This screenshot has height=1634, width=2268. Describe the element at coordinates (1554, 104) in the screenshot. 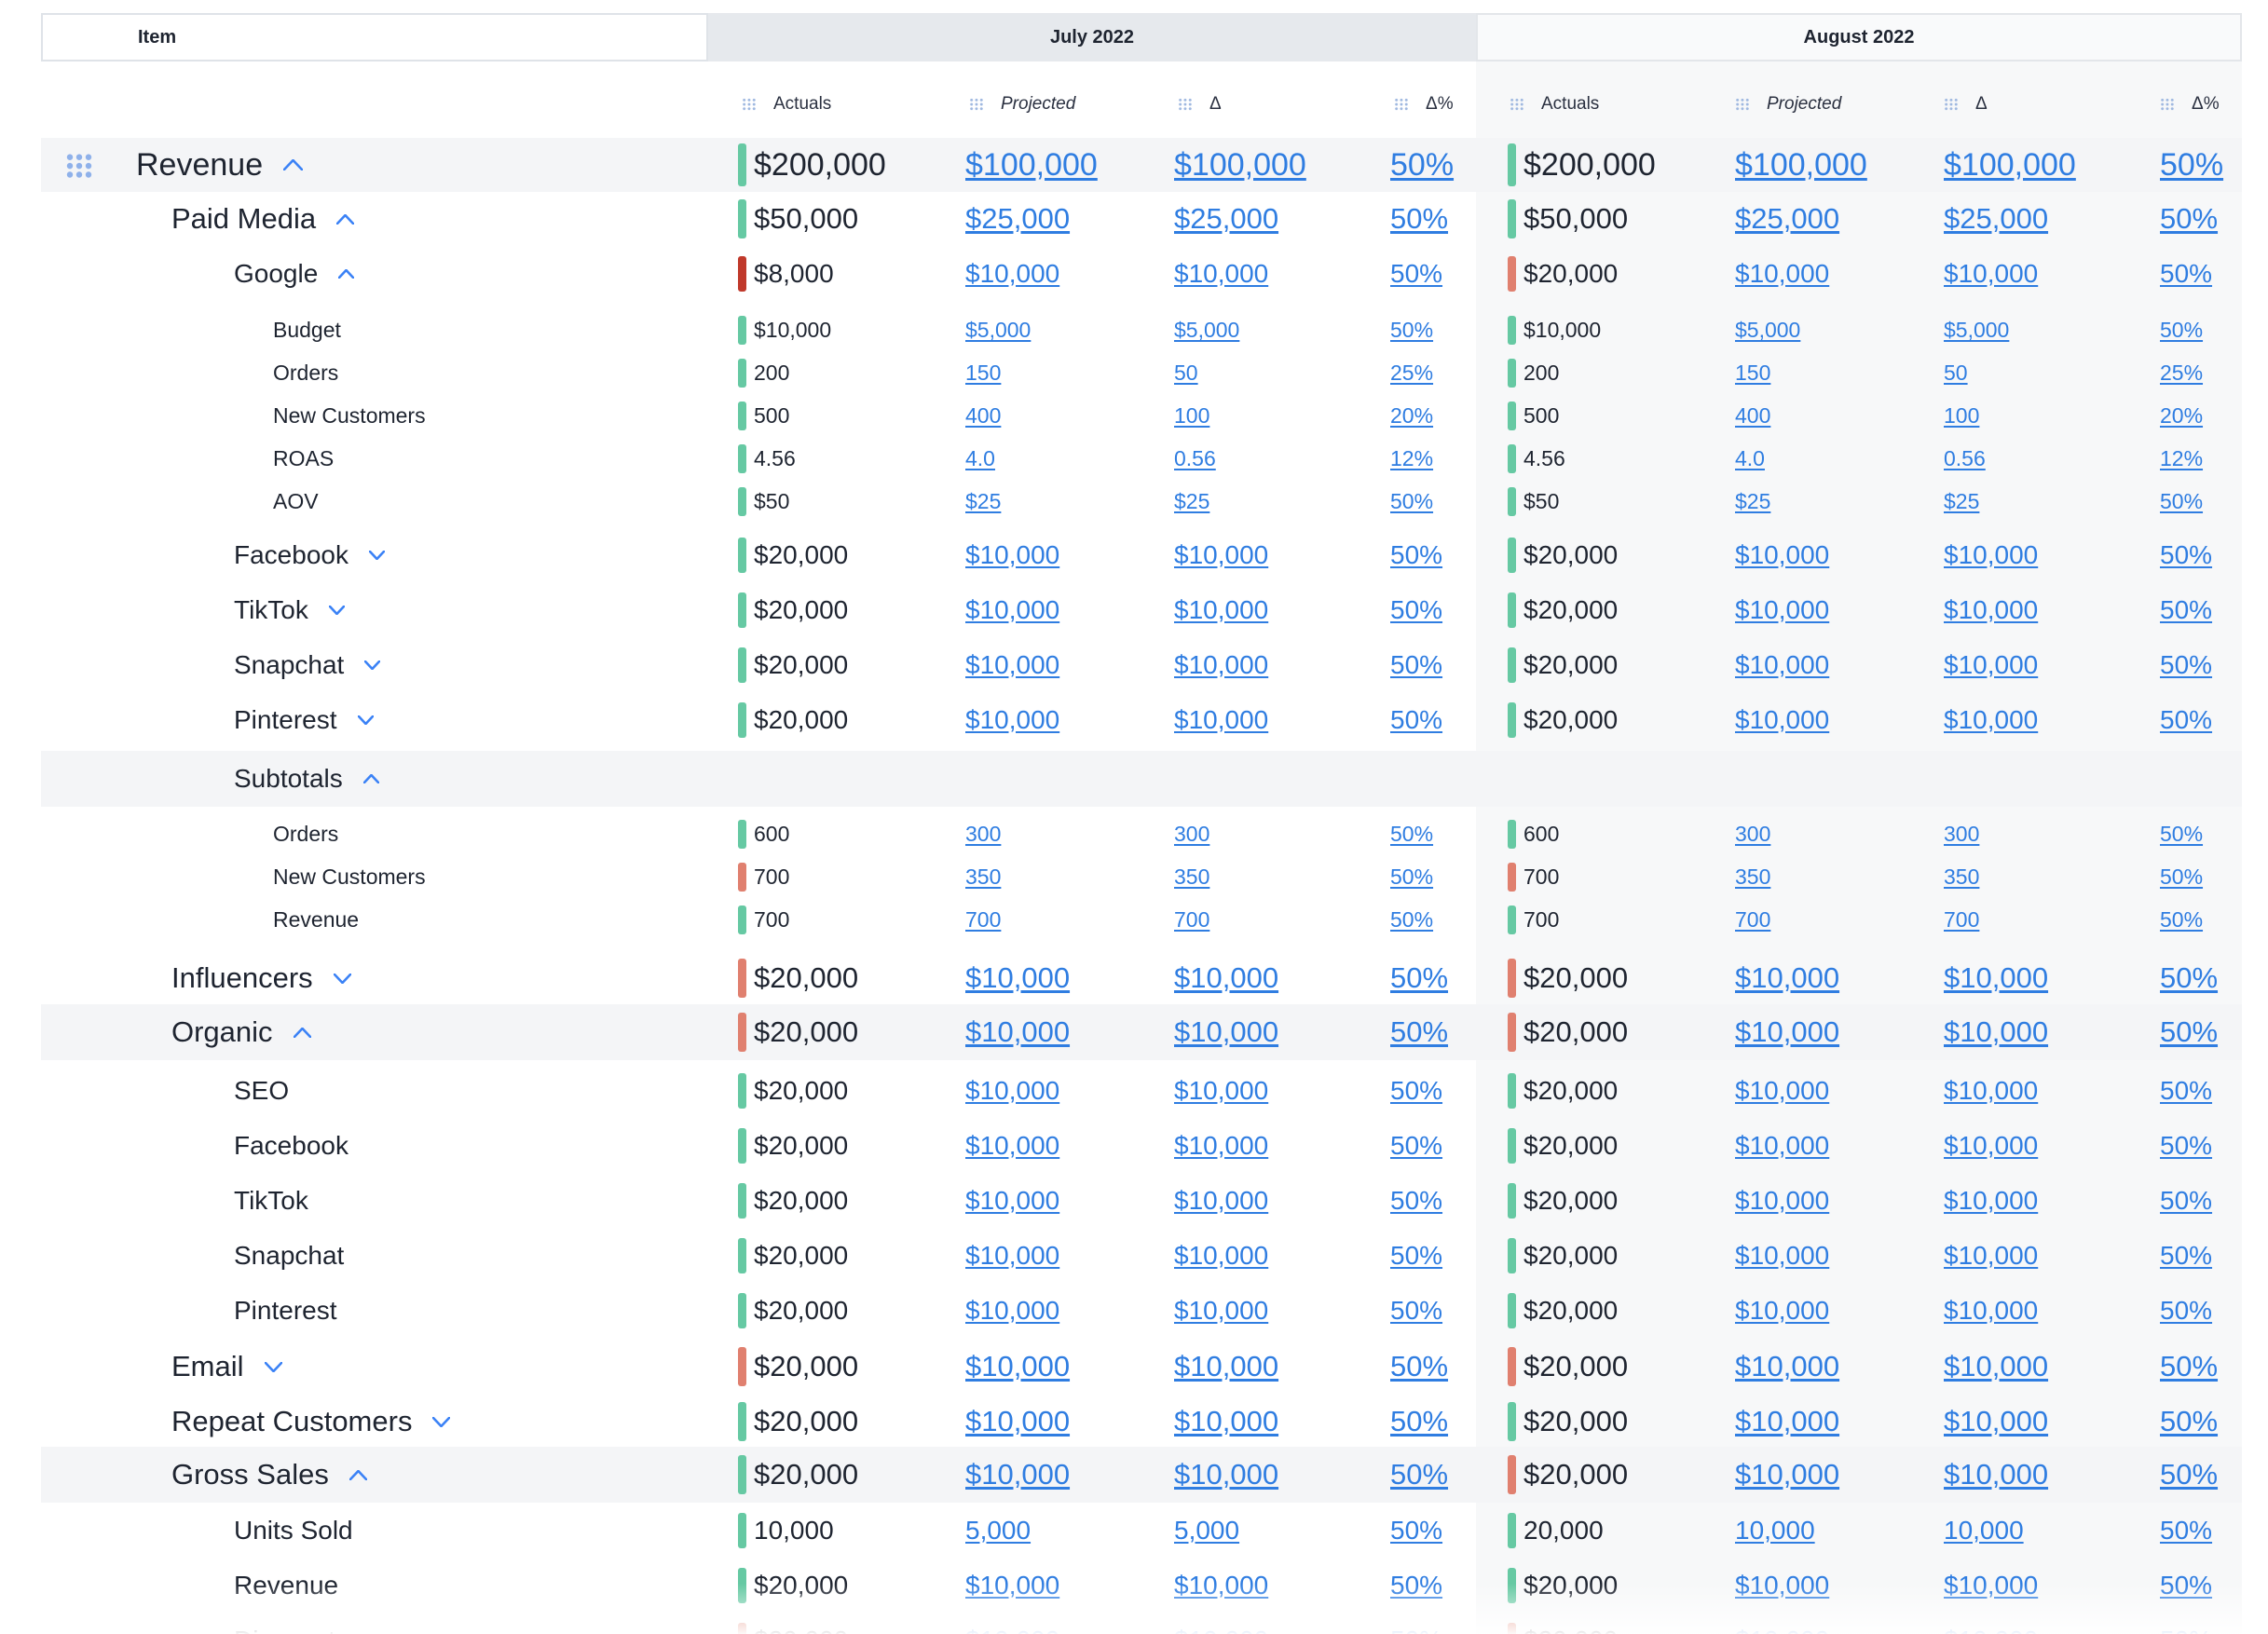

I see `column-header-august-actuals: Actuals` at that location.